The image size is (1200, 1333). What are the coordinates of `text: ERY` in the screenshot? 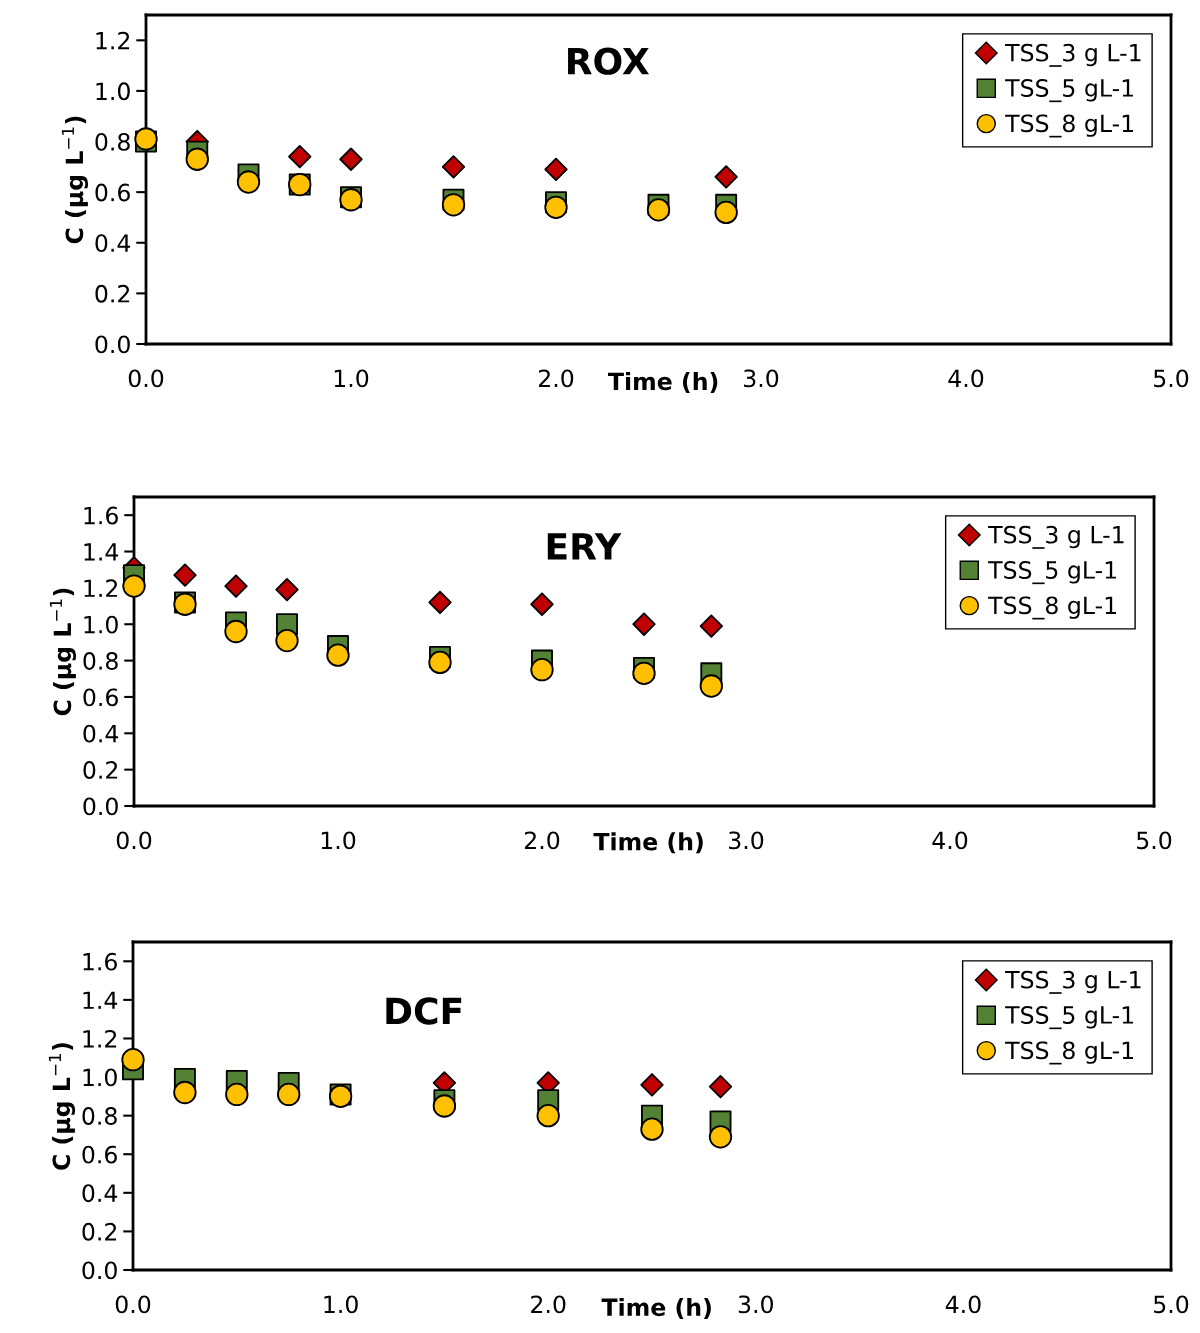 It's located at (584, 546).